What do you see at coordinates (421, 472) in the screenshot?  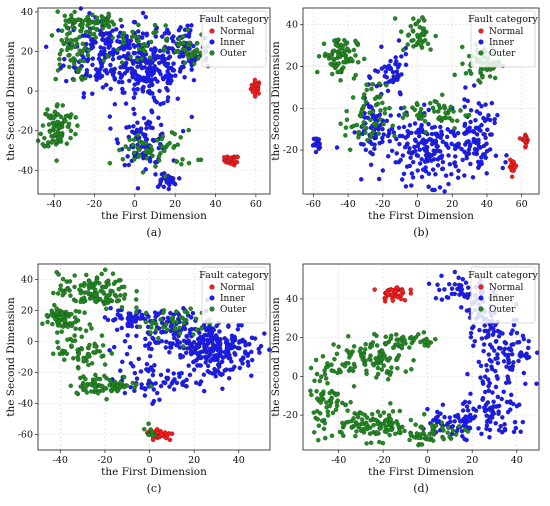 I see `x-axis-label: the First Dimension` at bounding box center [421, 472].